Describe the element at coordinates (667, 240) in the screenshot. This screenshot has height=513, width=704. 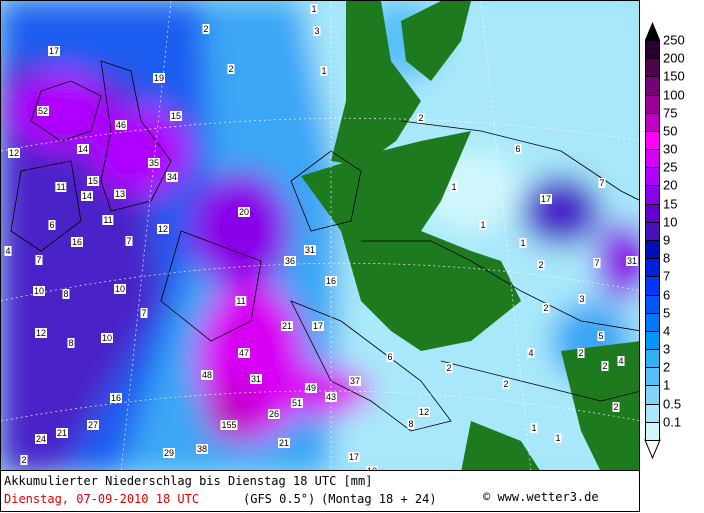
I see `legend-tick-label: 9` at that location.